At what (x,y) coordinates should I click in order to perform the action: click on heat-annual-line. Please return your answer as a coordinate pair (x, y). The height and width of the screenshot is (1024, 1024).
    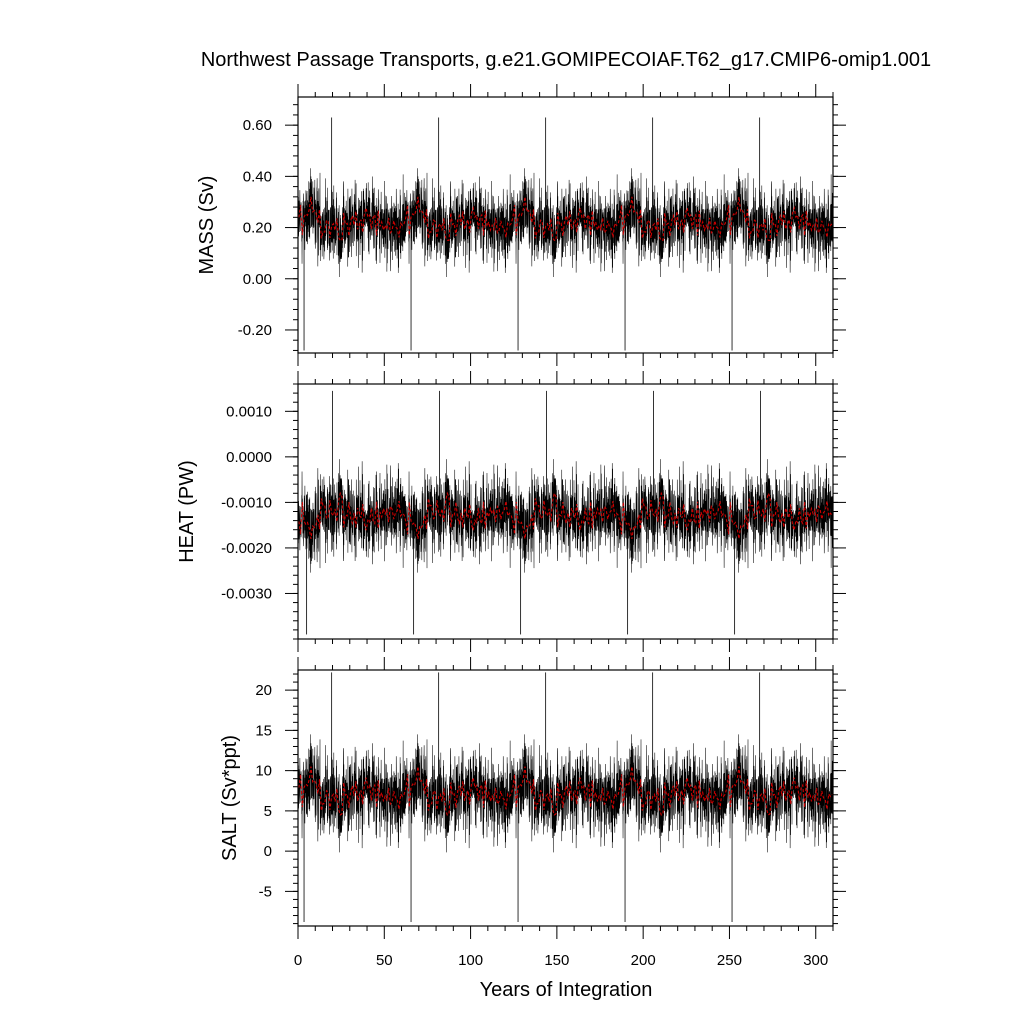
    Looking at the image, I should click on (565, 515).